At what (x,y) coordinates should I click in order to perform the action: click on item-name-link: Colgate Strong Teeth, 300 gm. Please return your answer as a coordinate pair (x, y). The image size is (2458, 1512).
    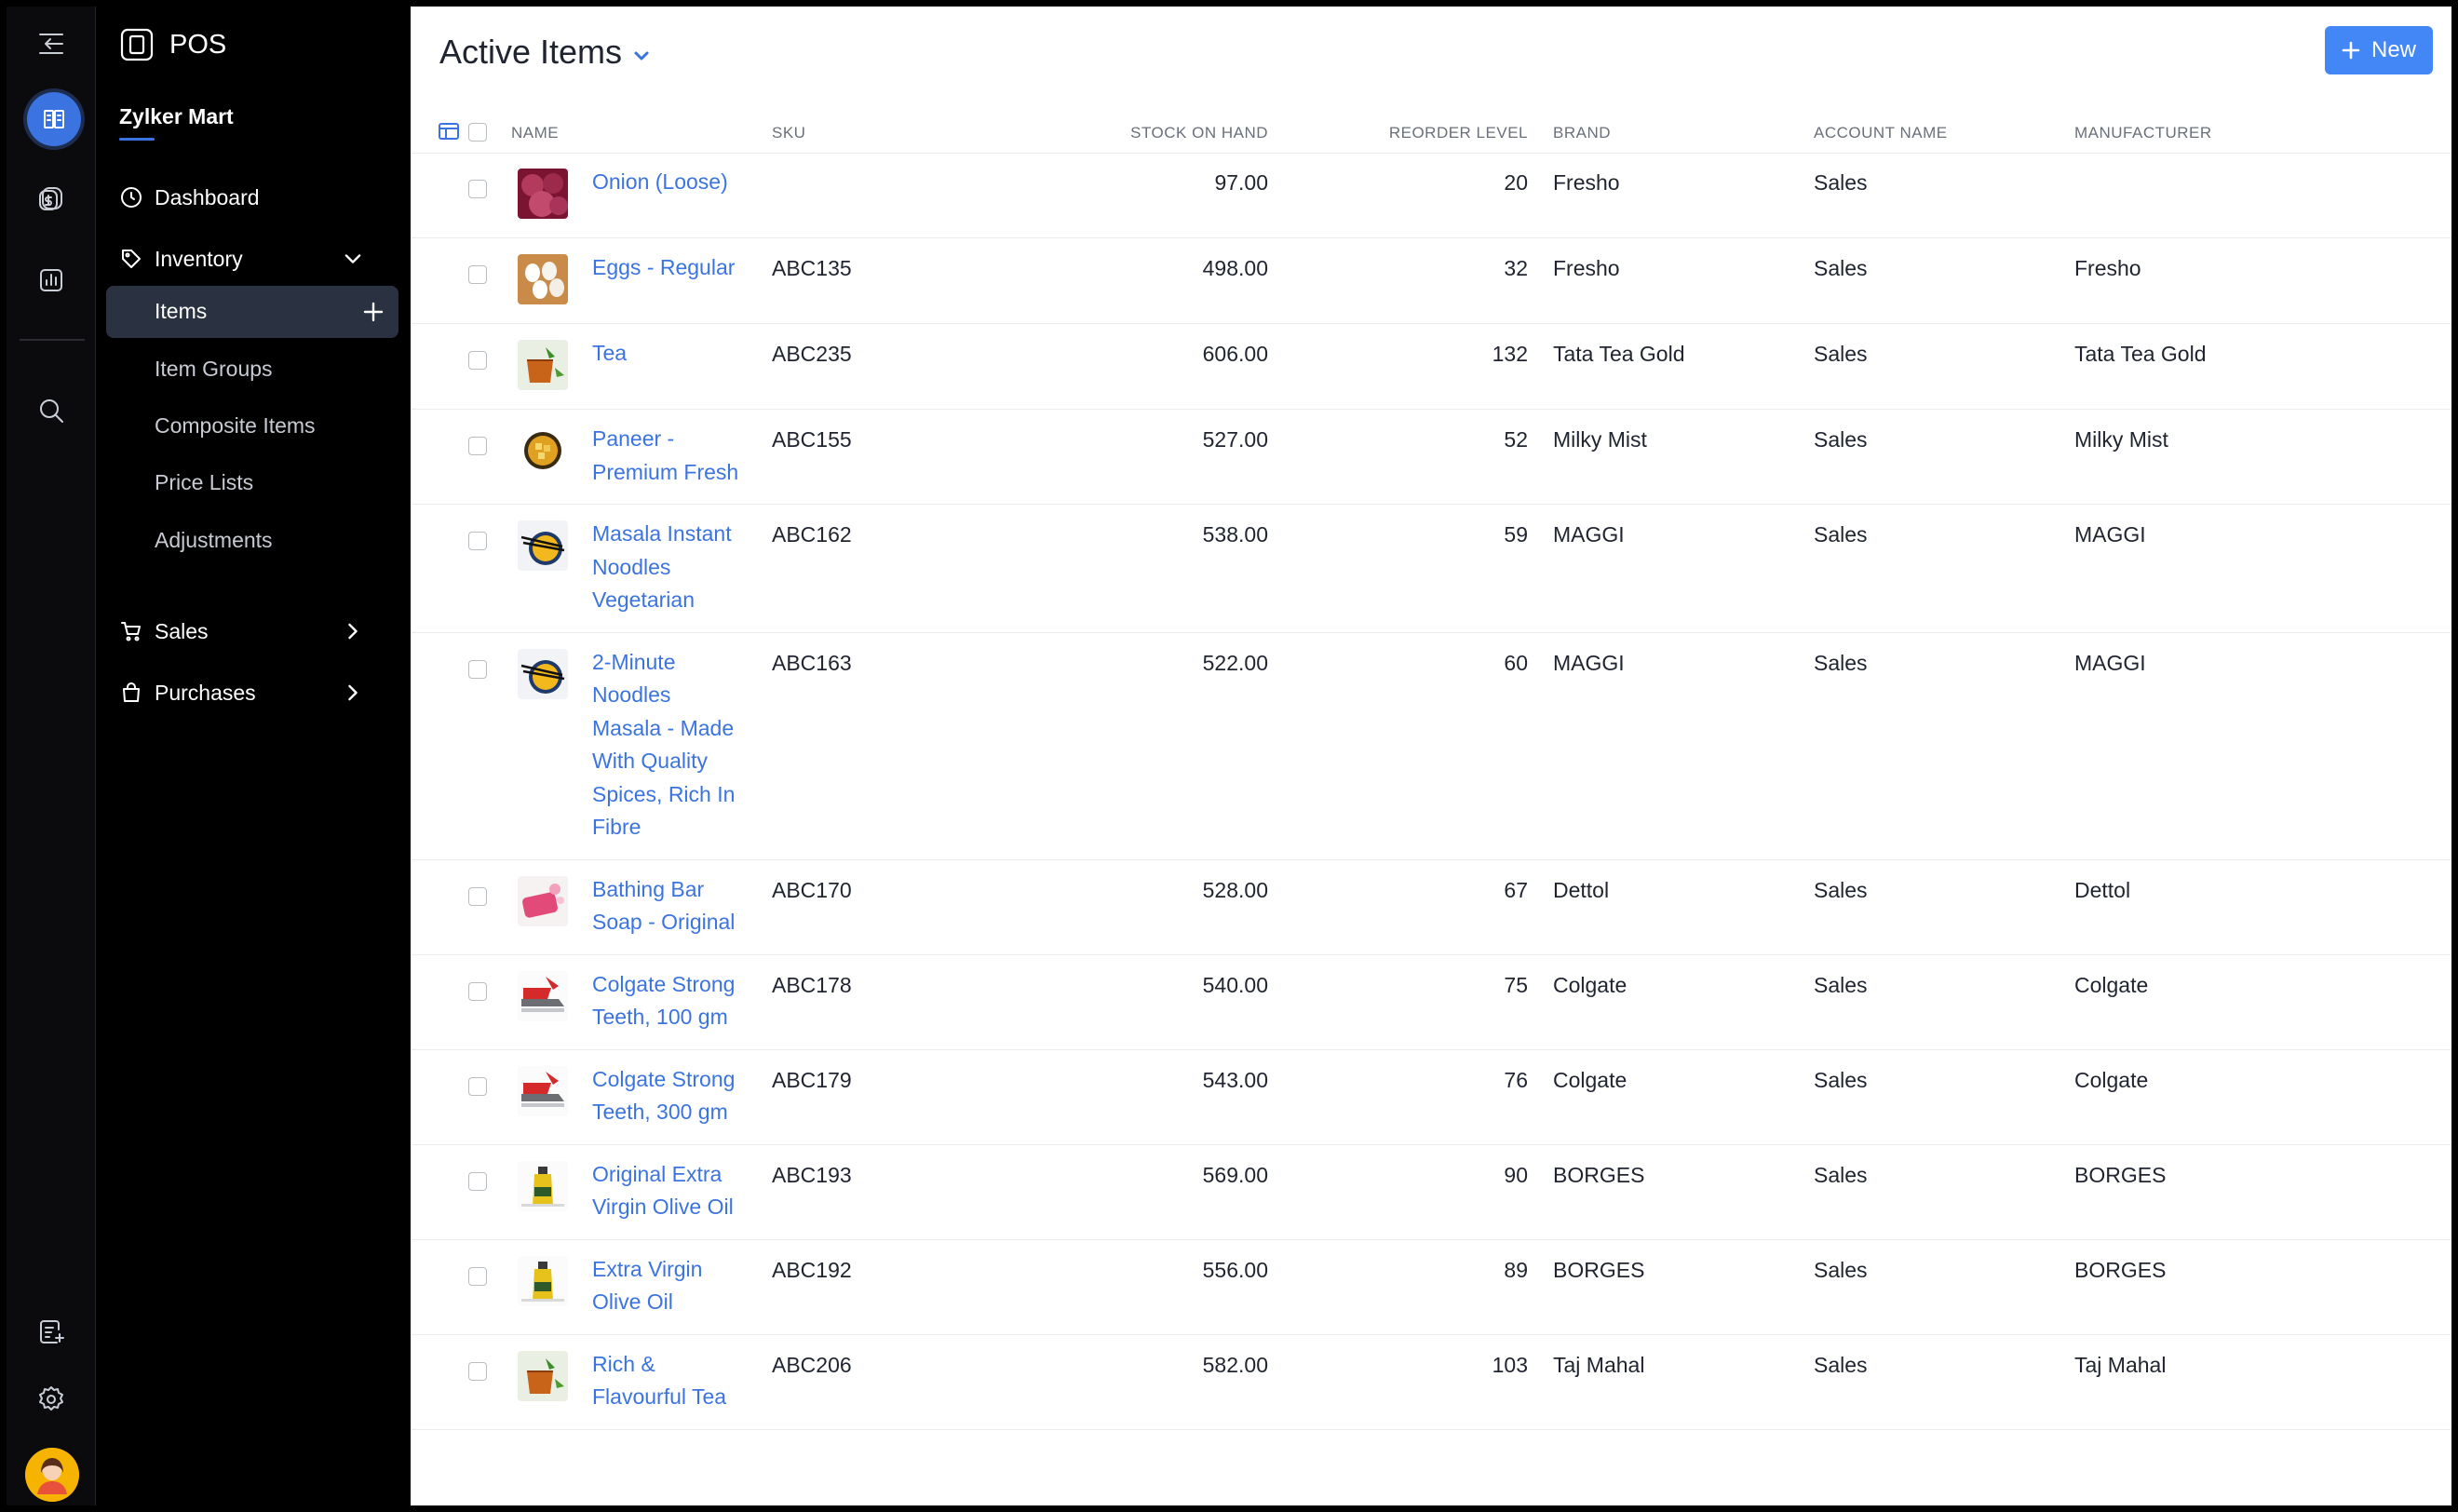
    Looking at the image, I should click on (671, 1096).